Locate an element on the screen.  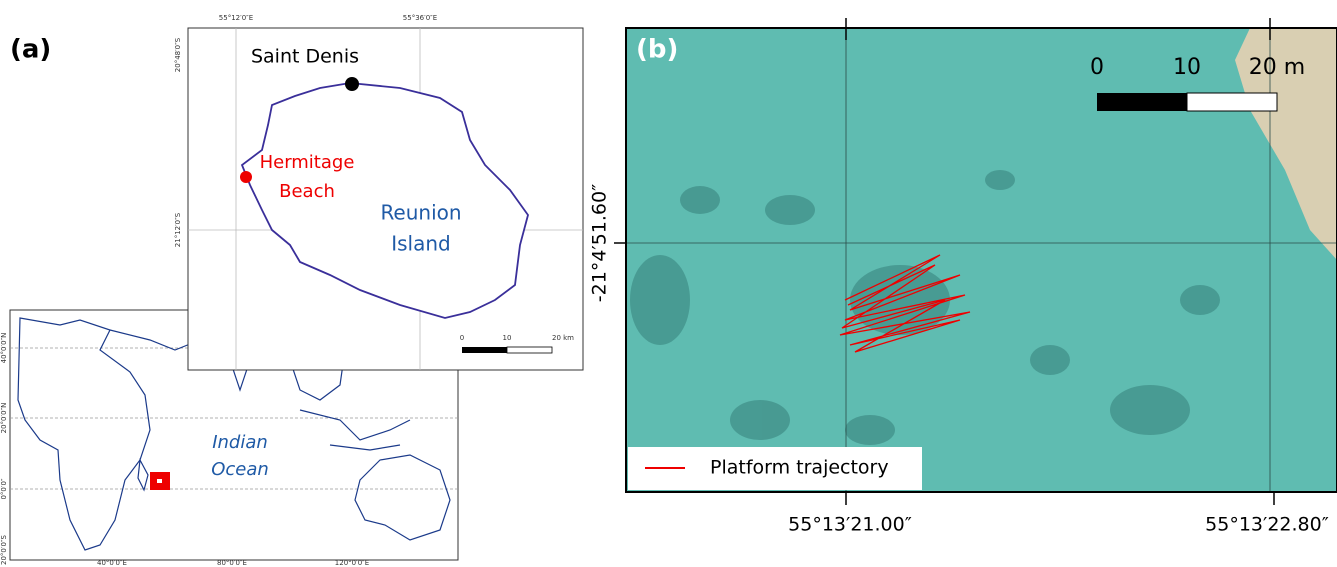
place-label: Beach is located at coordinates (307, 191).